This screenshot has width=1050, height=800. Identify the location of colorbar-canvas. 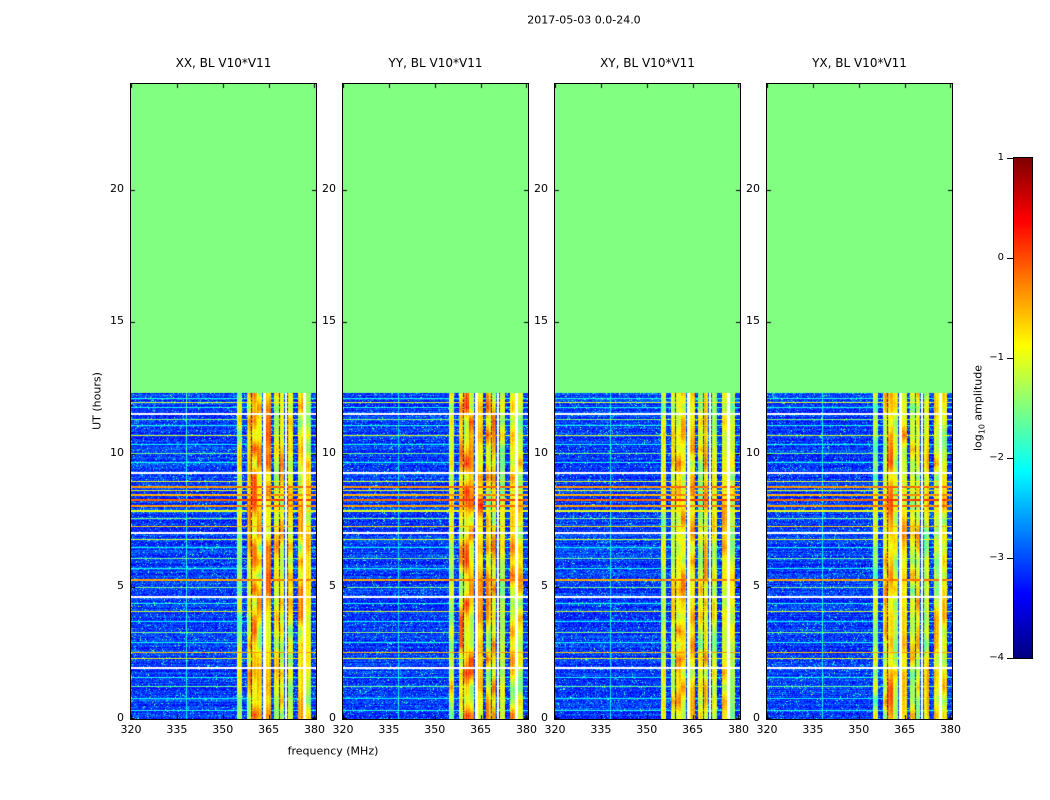
(1023, 408).